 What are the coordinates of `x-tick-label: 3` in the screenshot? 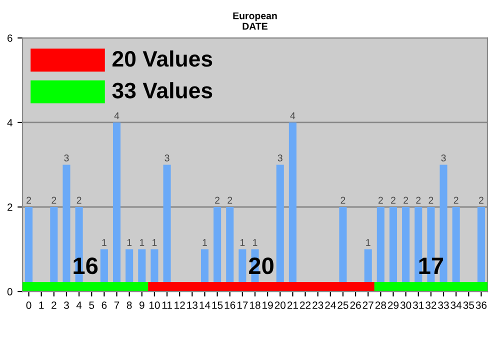 It's located at (66, 305).